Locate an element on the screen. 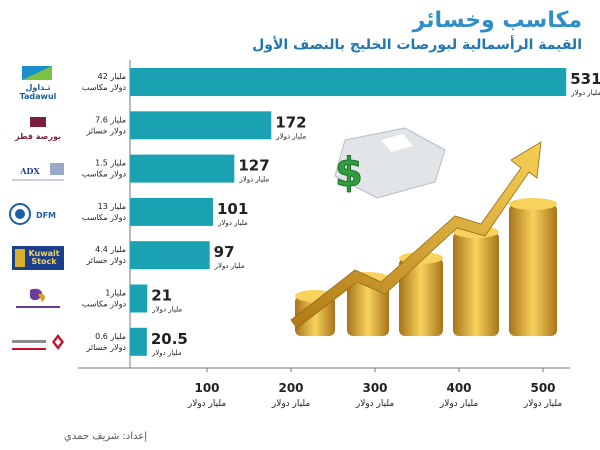 This screenshot has height=450, width=600. change-type-1: دولار خسائر is located at coordinates (105, 130).